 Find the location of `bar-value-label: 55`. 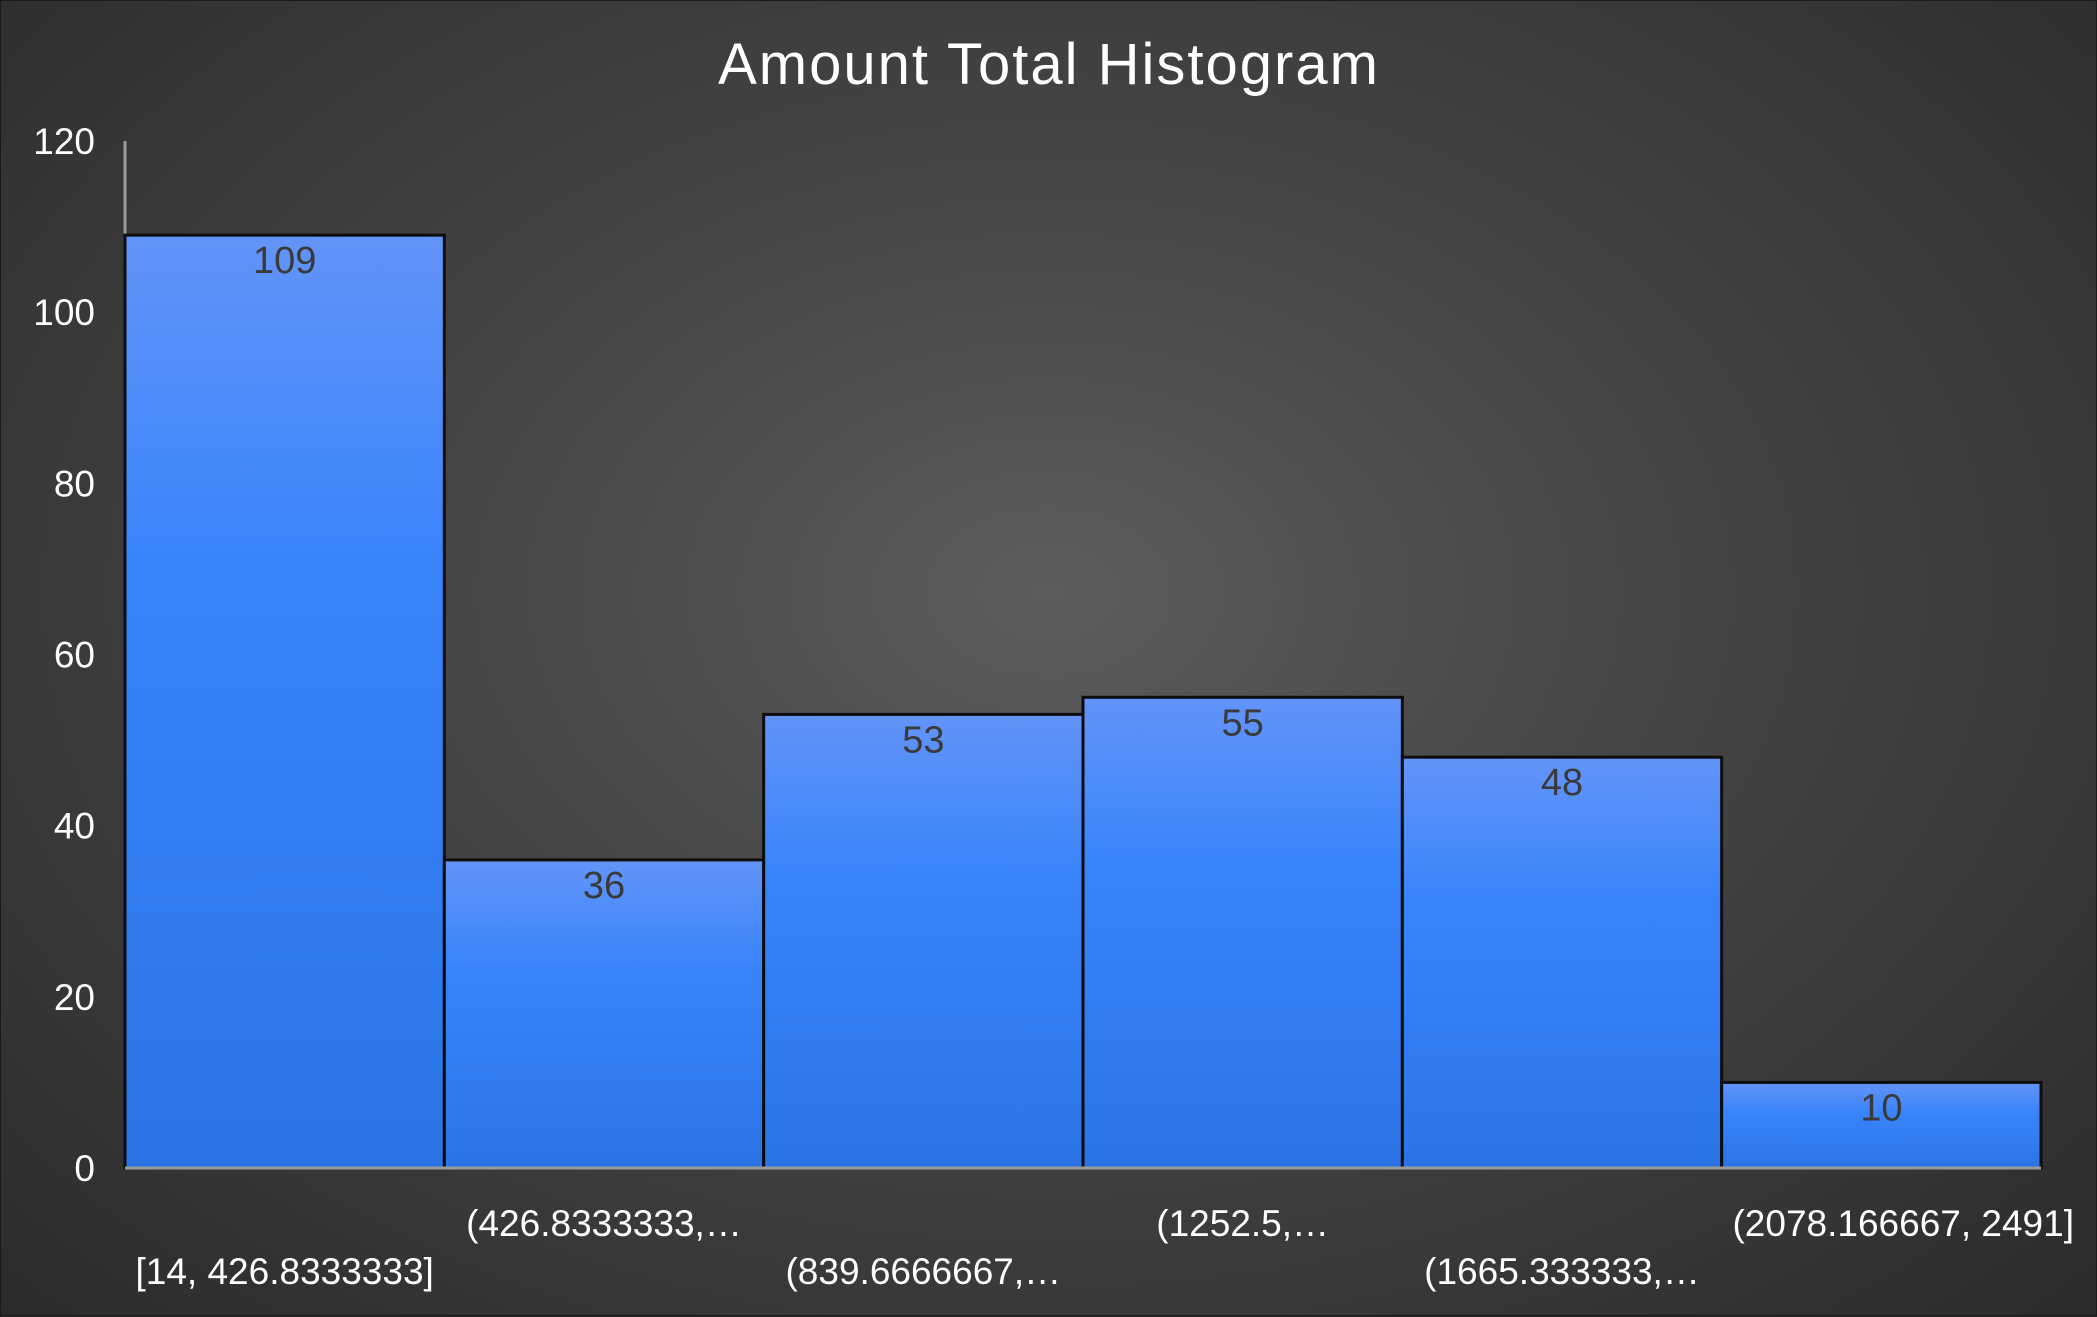

bar-value-label: 55 is located at coordinates (1243, 723).